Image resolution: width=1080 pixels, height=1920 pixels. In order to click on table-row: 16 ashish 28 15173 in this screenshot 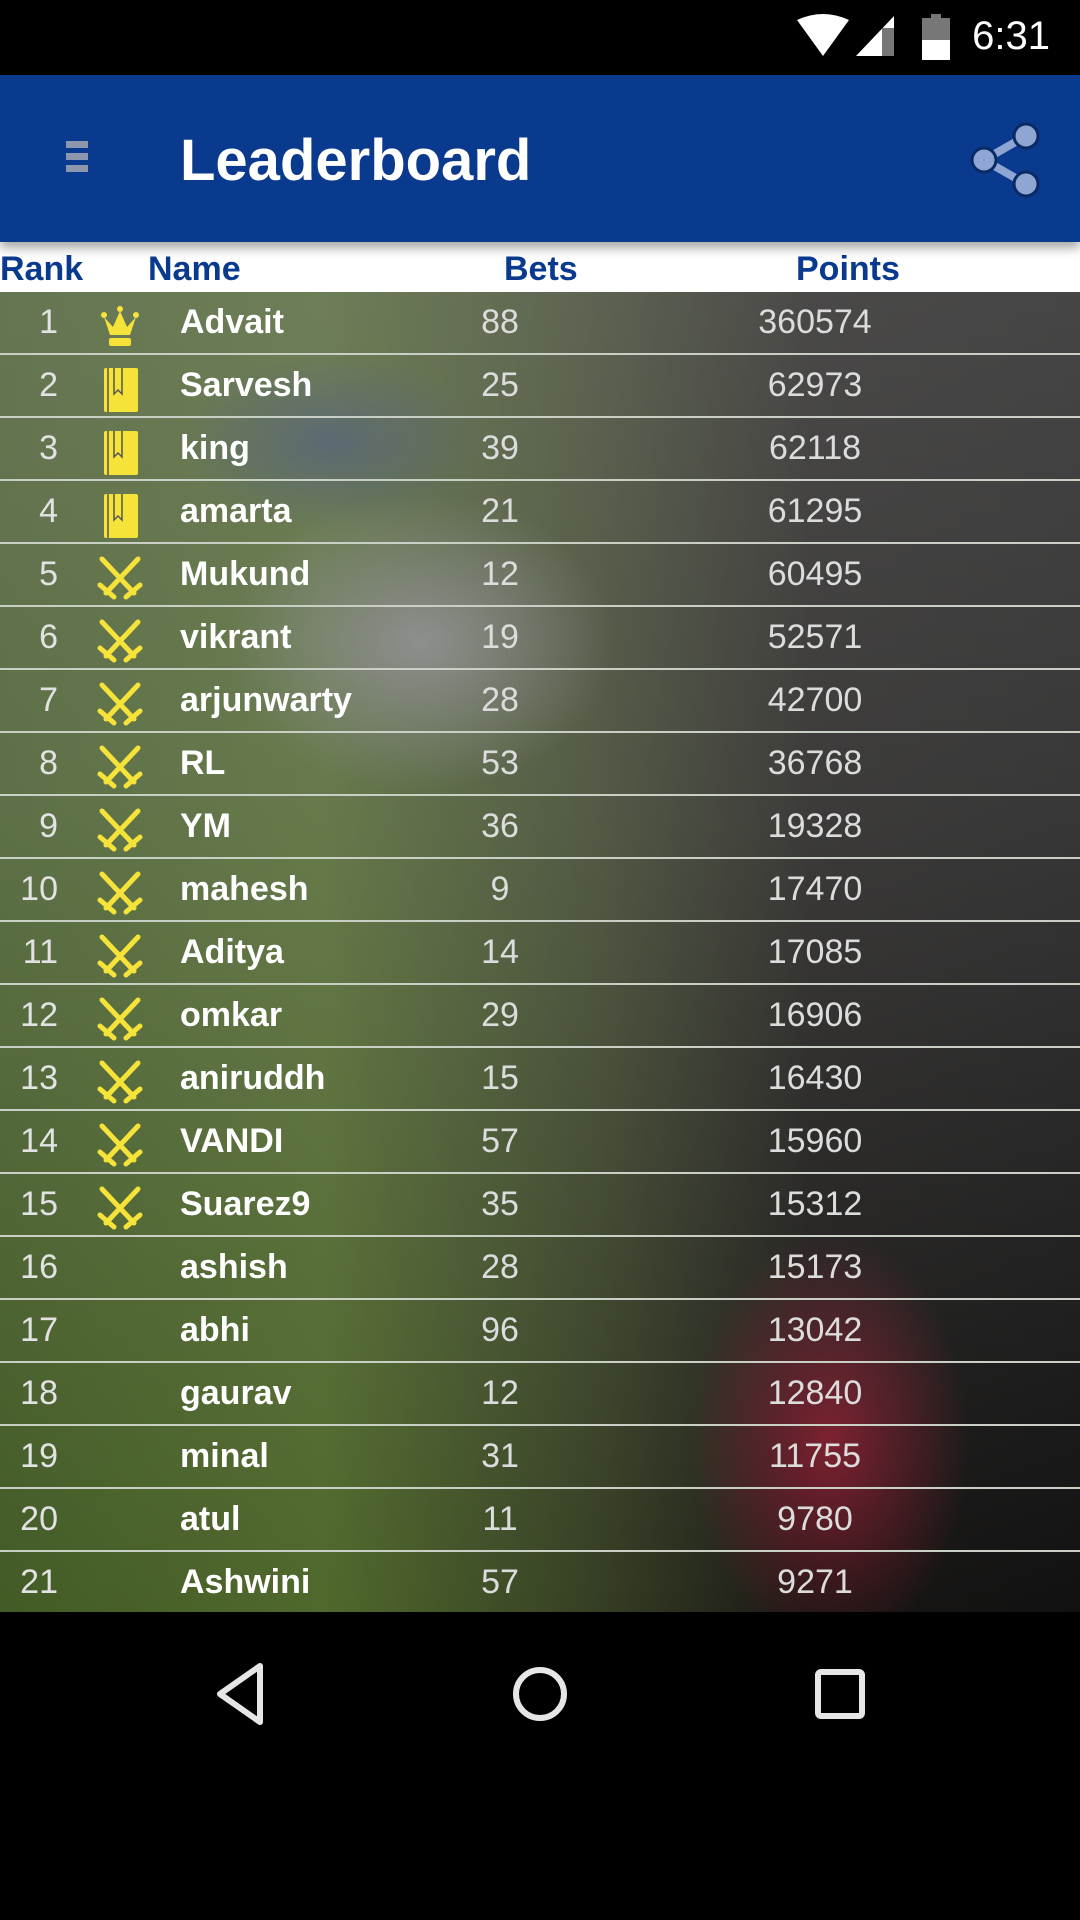, I will do `click(540, 1268)`.